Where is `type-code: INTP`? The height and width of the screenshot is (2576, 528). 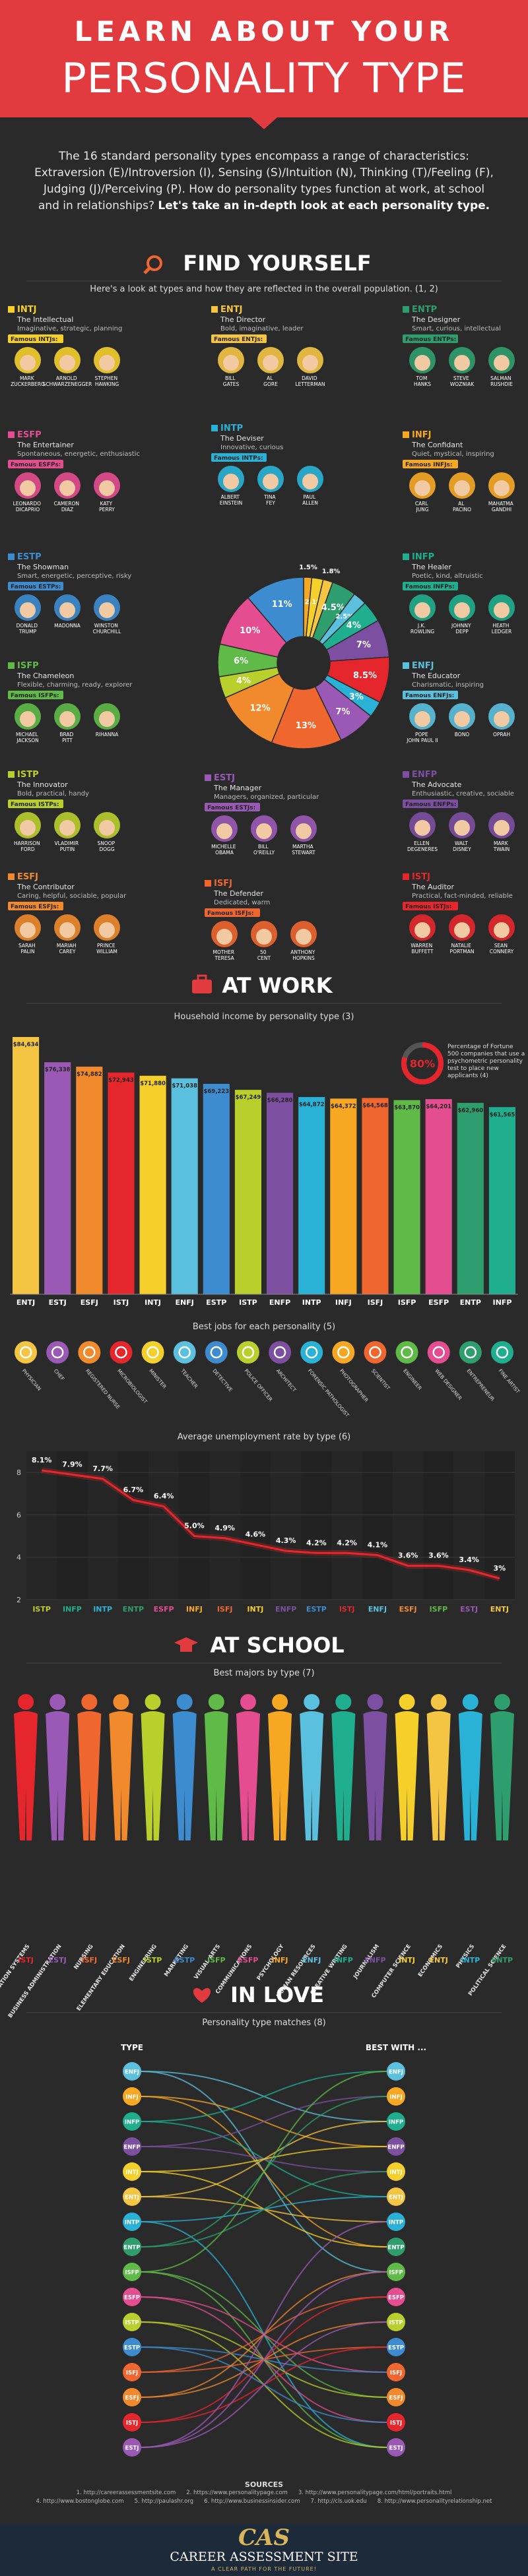
type-code: INTP is located at coordinates (231, 428).